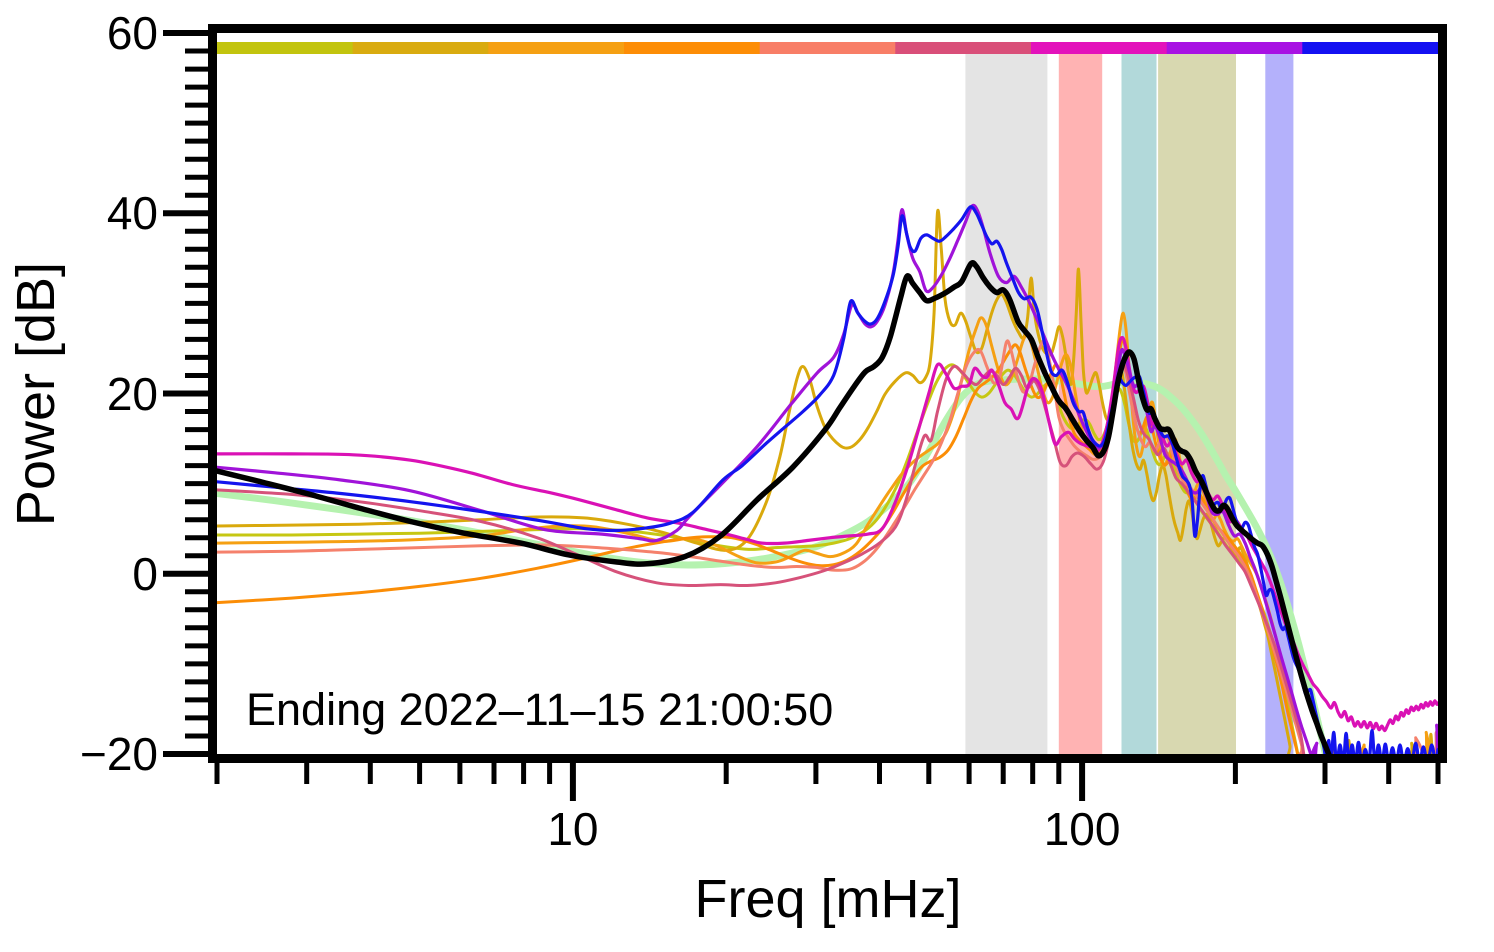  Describe the element at coordinates (36, 394) in the screenshot. I see `y-axis-title: Power [dB]` at that location.